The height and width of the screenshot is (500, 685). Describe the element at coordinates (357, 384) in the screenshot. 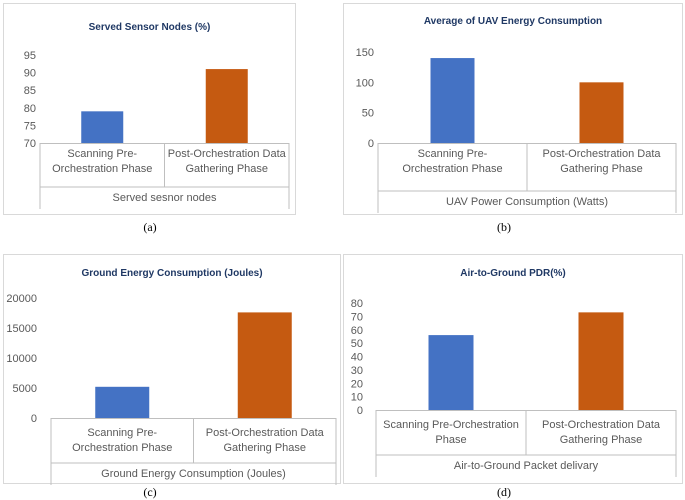

I see `y-tick-label: 20` at that location.